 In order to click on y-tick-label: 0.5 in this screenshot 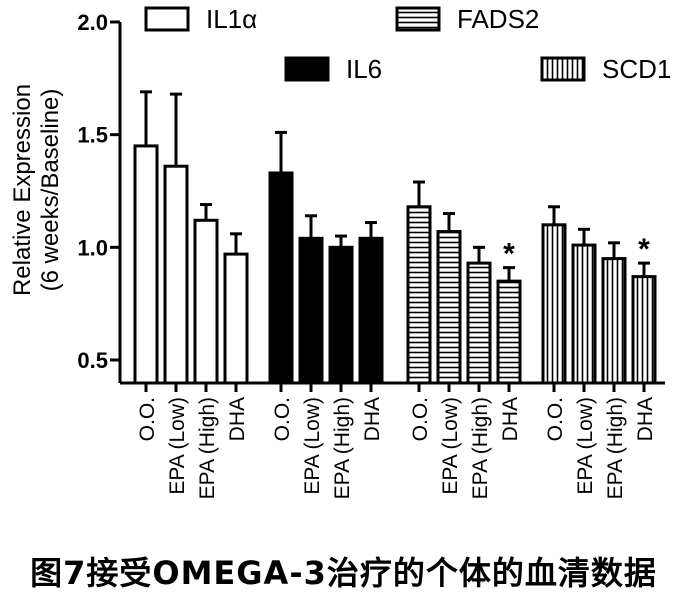, I will do `click(92, 360)`.